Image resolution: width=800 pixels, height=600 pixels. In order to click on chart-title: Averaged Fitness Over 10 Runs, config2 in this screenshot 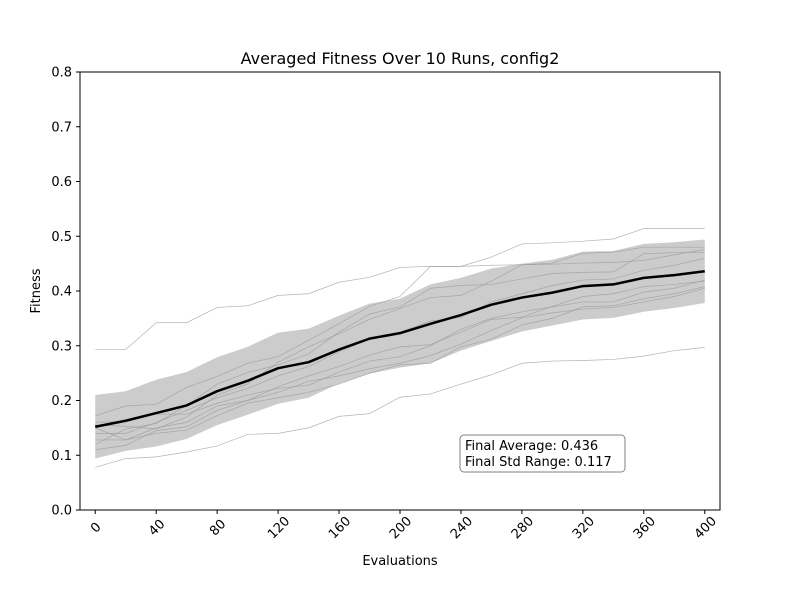, I will do `click(400, 58)`.